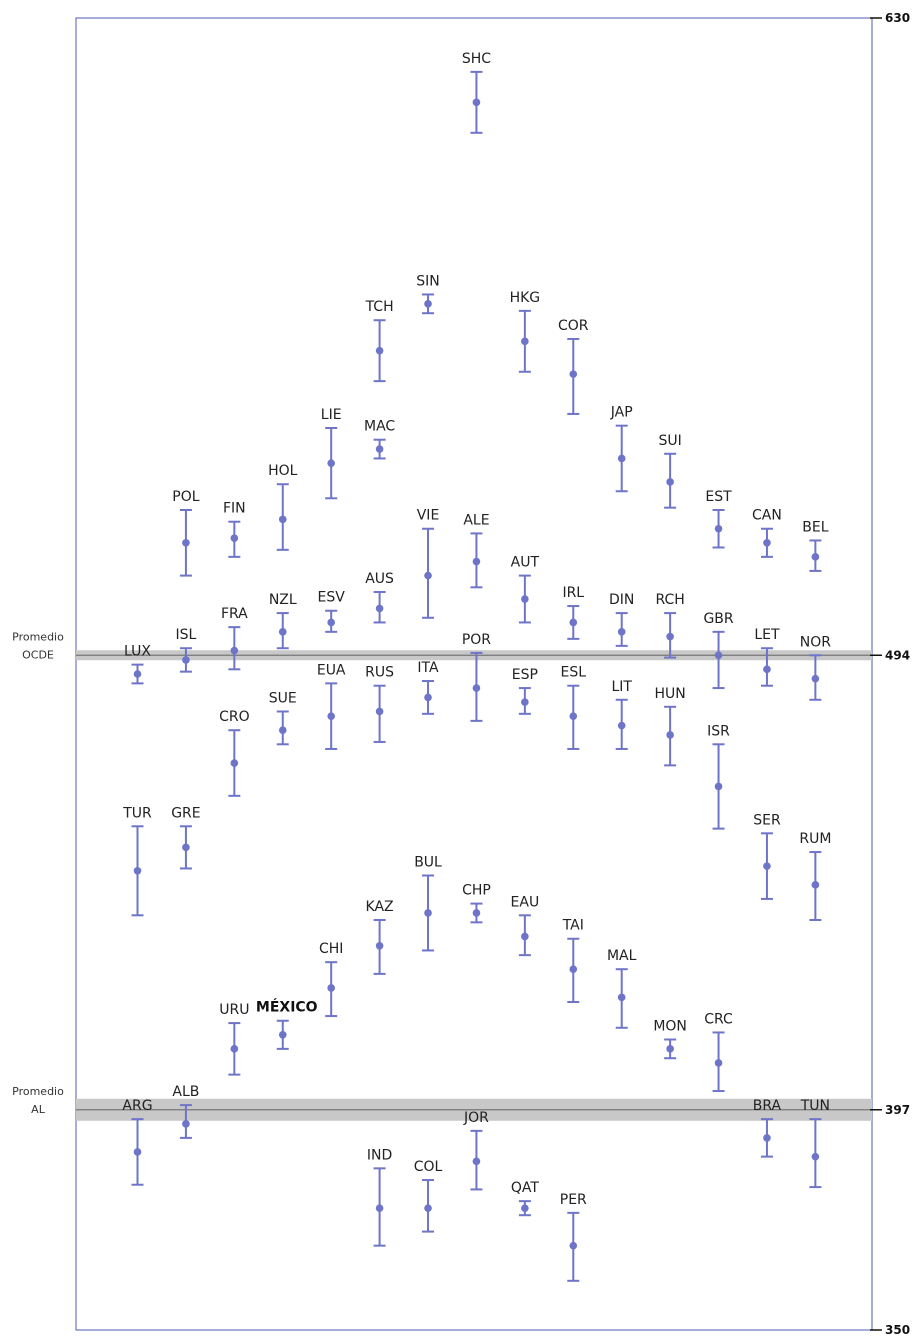 Image resolution: width=913 pixels, height=1336 pixels. What do you see at coordinates (234, 1039) in the screenshot?
I see `country-errorbar: URU` at bounding box center [234, 1039].